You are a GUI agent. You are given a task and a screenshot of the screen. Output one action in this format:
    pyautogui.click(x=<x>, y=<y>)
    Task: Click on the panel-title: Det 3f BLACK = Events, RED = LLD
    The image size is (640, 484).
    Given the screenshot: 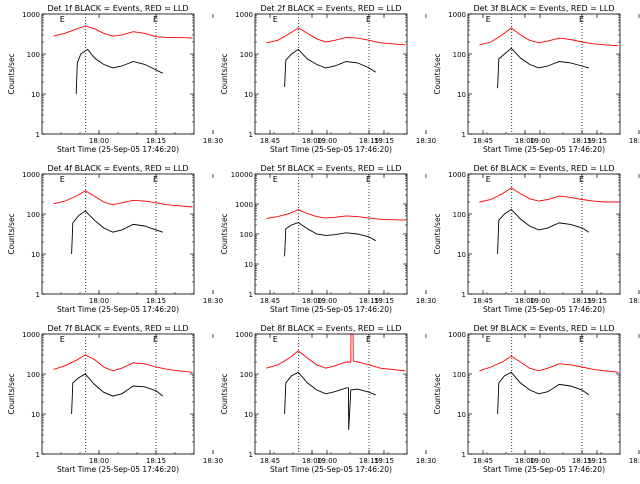 What is the action you would take?
    pyautogui.click(x=543, y=8)
    